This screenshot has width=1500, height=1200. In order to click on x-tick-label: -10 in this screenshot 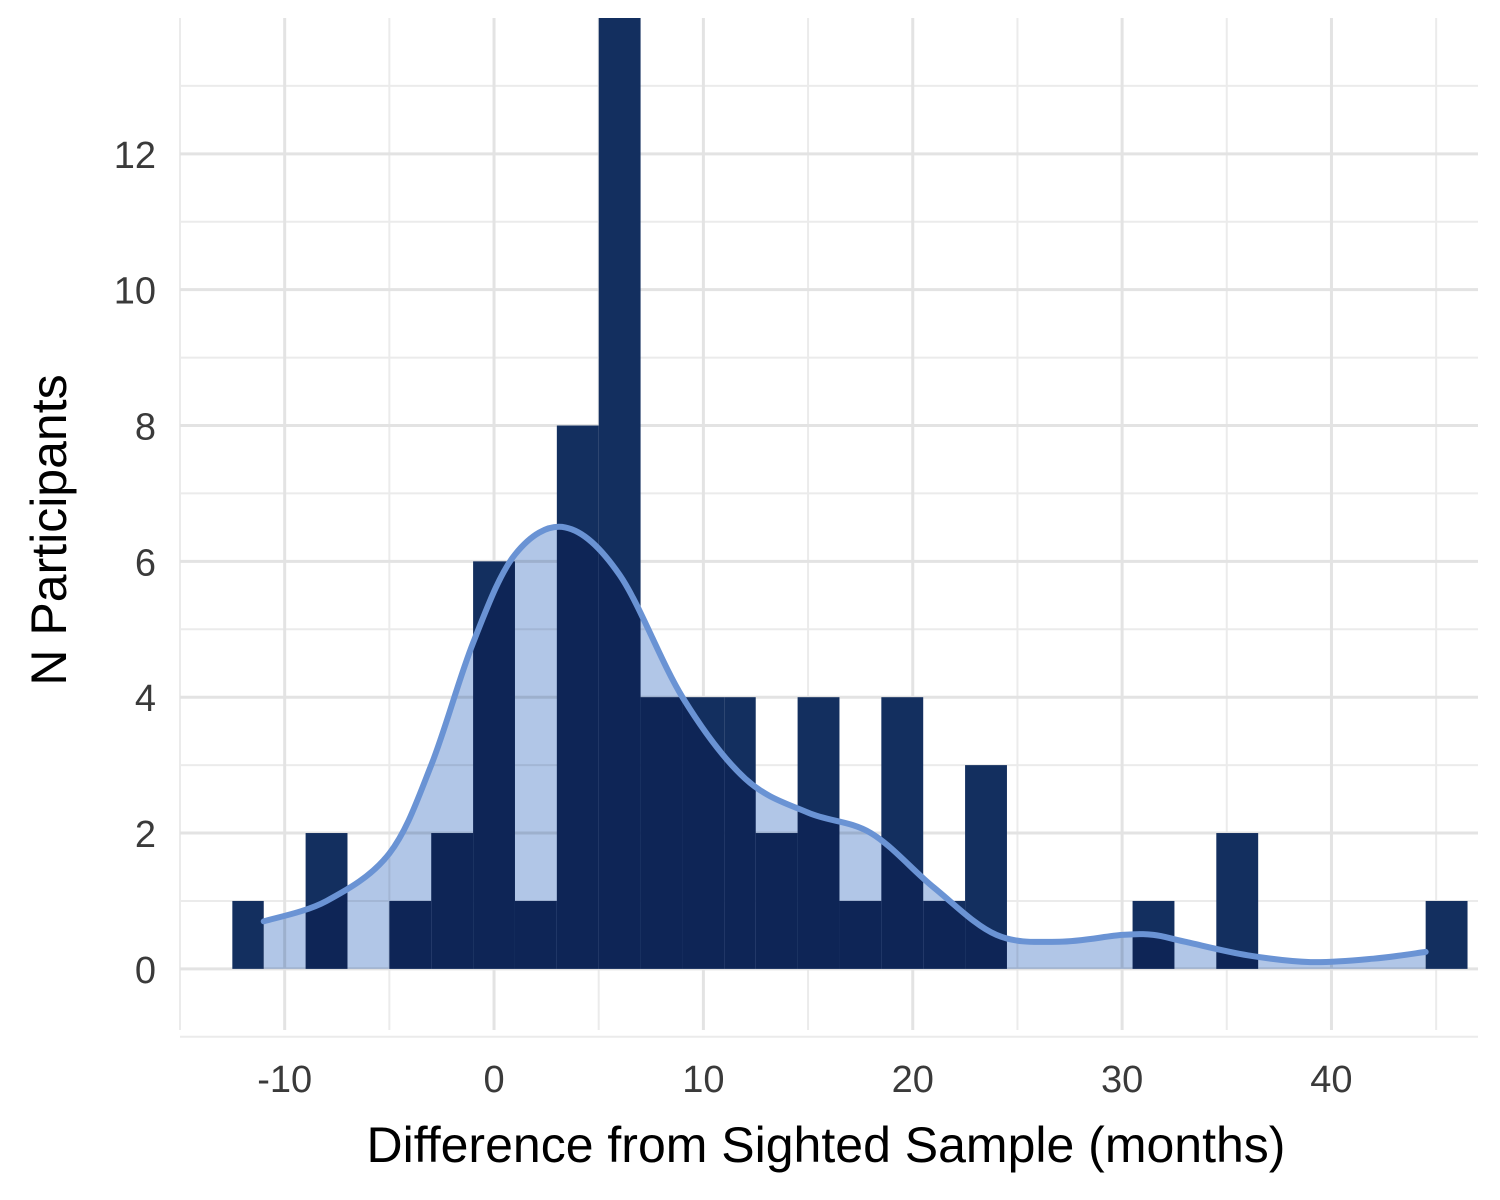, I will do `click(284, 1080)`.